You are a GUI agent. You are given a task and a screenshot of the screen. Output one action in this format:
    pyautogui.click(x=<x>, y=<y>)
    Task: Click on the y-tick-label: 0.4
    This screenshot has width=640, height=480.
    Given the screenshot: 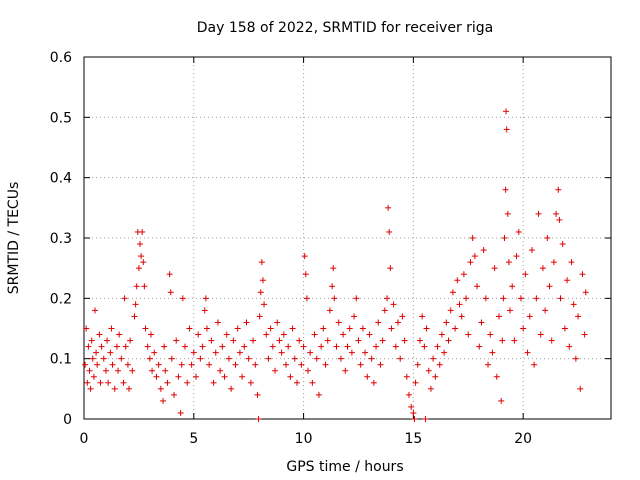 What is the action you would take?
    pyautogui.click(x=61, y=179)
    